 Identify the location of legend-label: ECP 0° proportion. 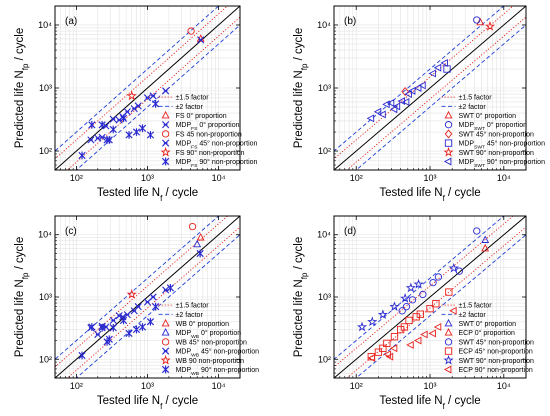
(487, 333).